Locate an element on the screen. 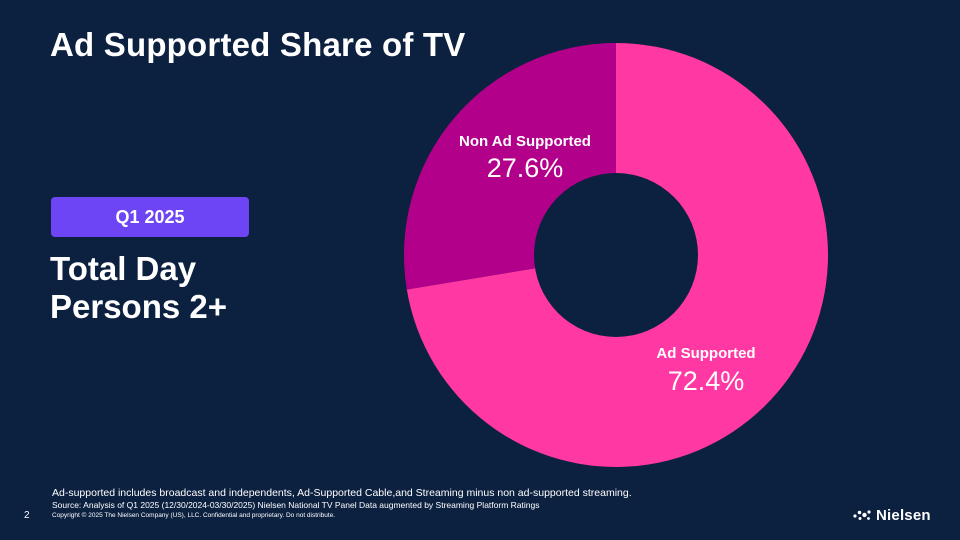  period-badge: Q1 2025 is located at coordinates (150, 217).